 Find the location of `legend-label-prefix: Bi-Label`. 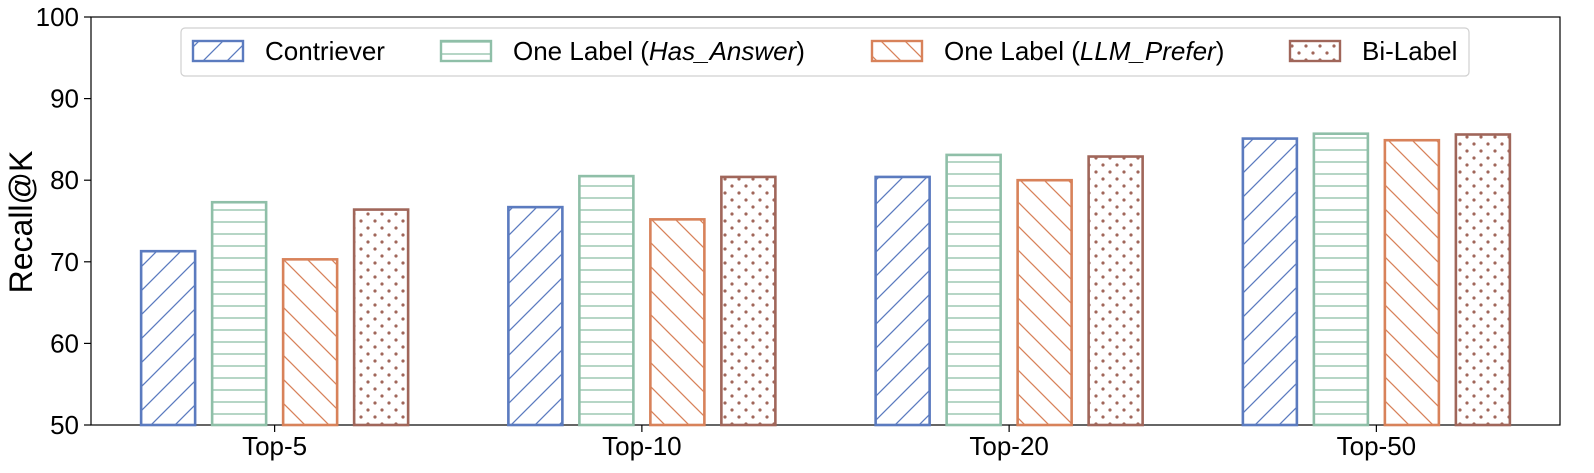

legend-label-prefix: Bi-Label is located at coordinates (1409, 51).